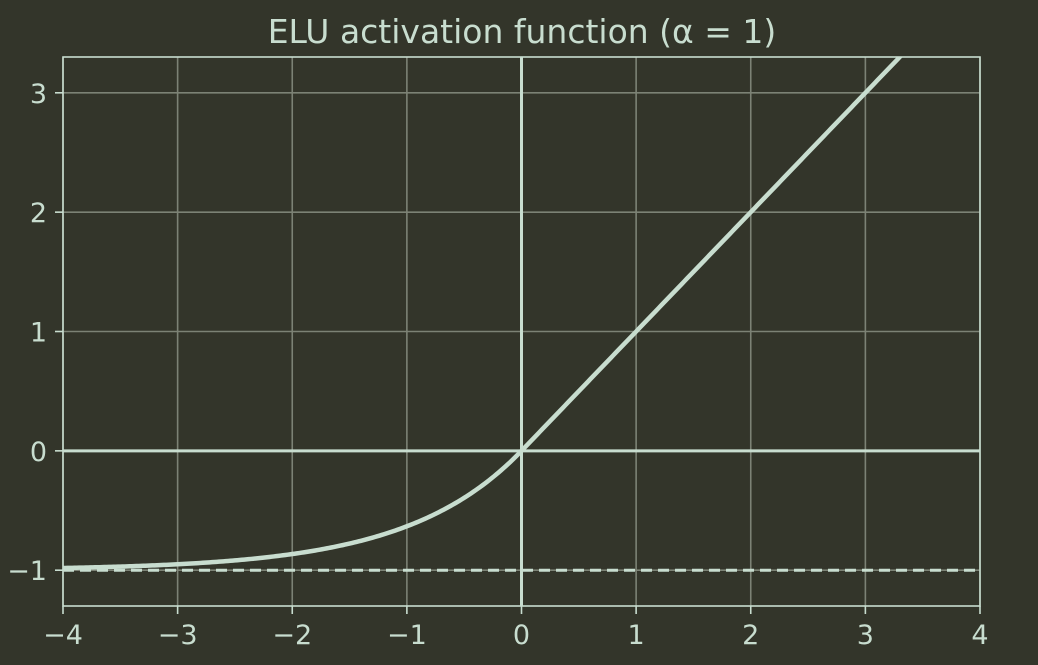 Image resolution: width=1038 pixels, height=665 pixels. I want to click on y-tick-label: −1, so click(27, 571).